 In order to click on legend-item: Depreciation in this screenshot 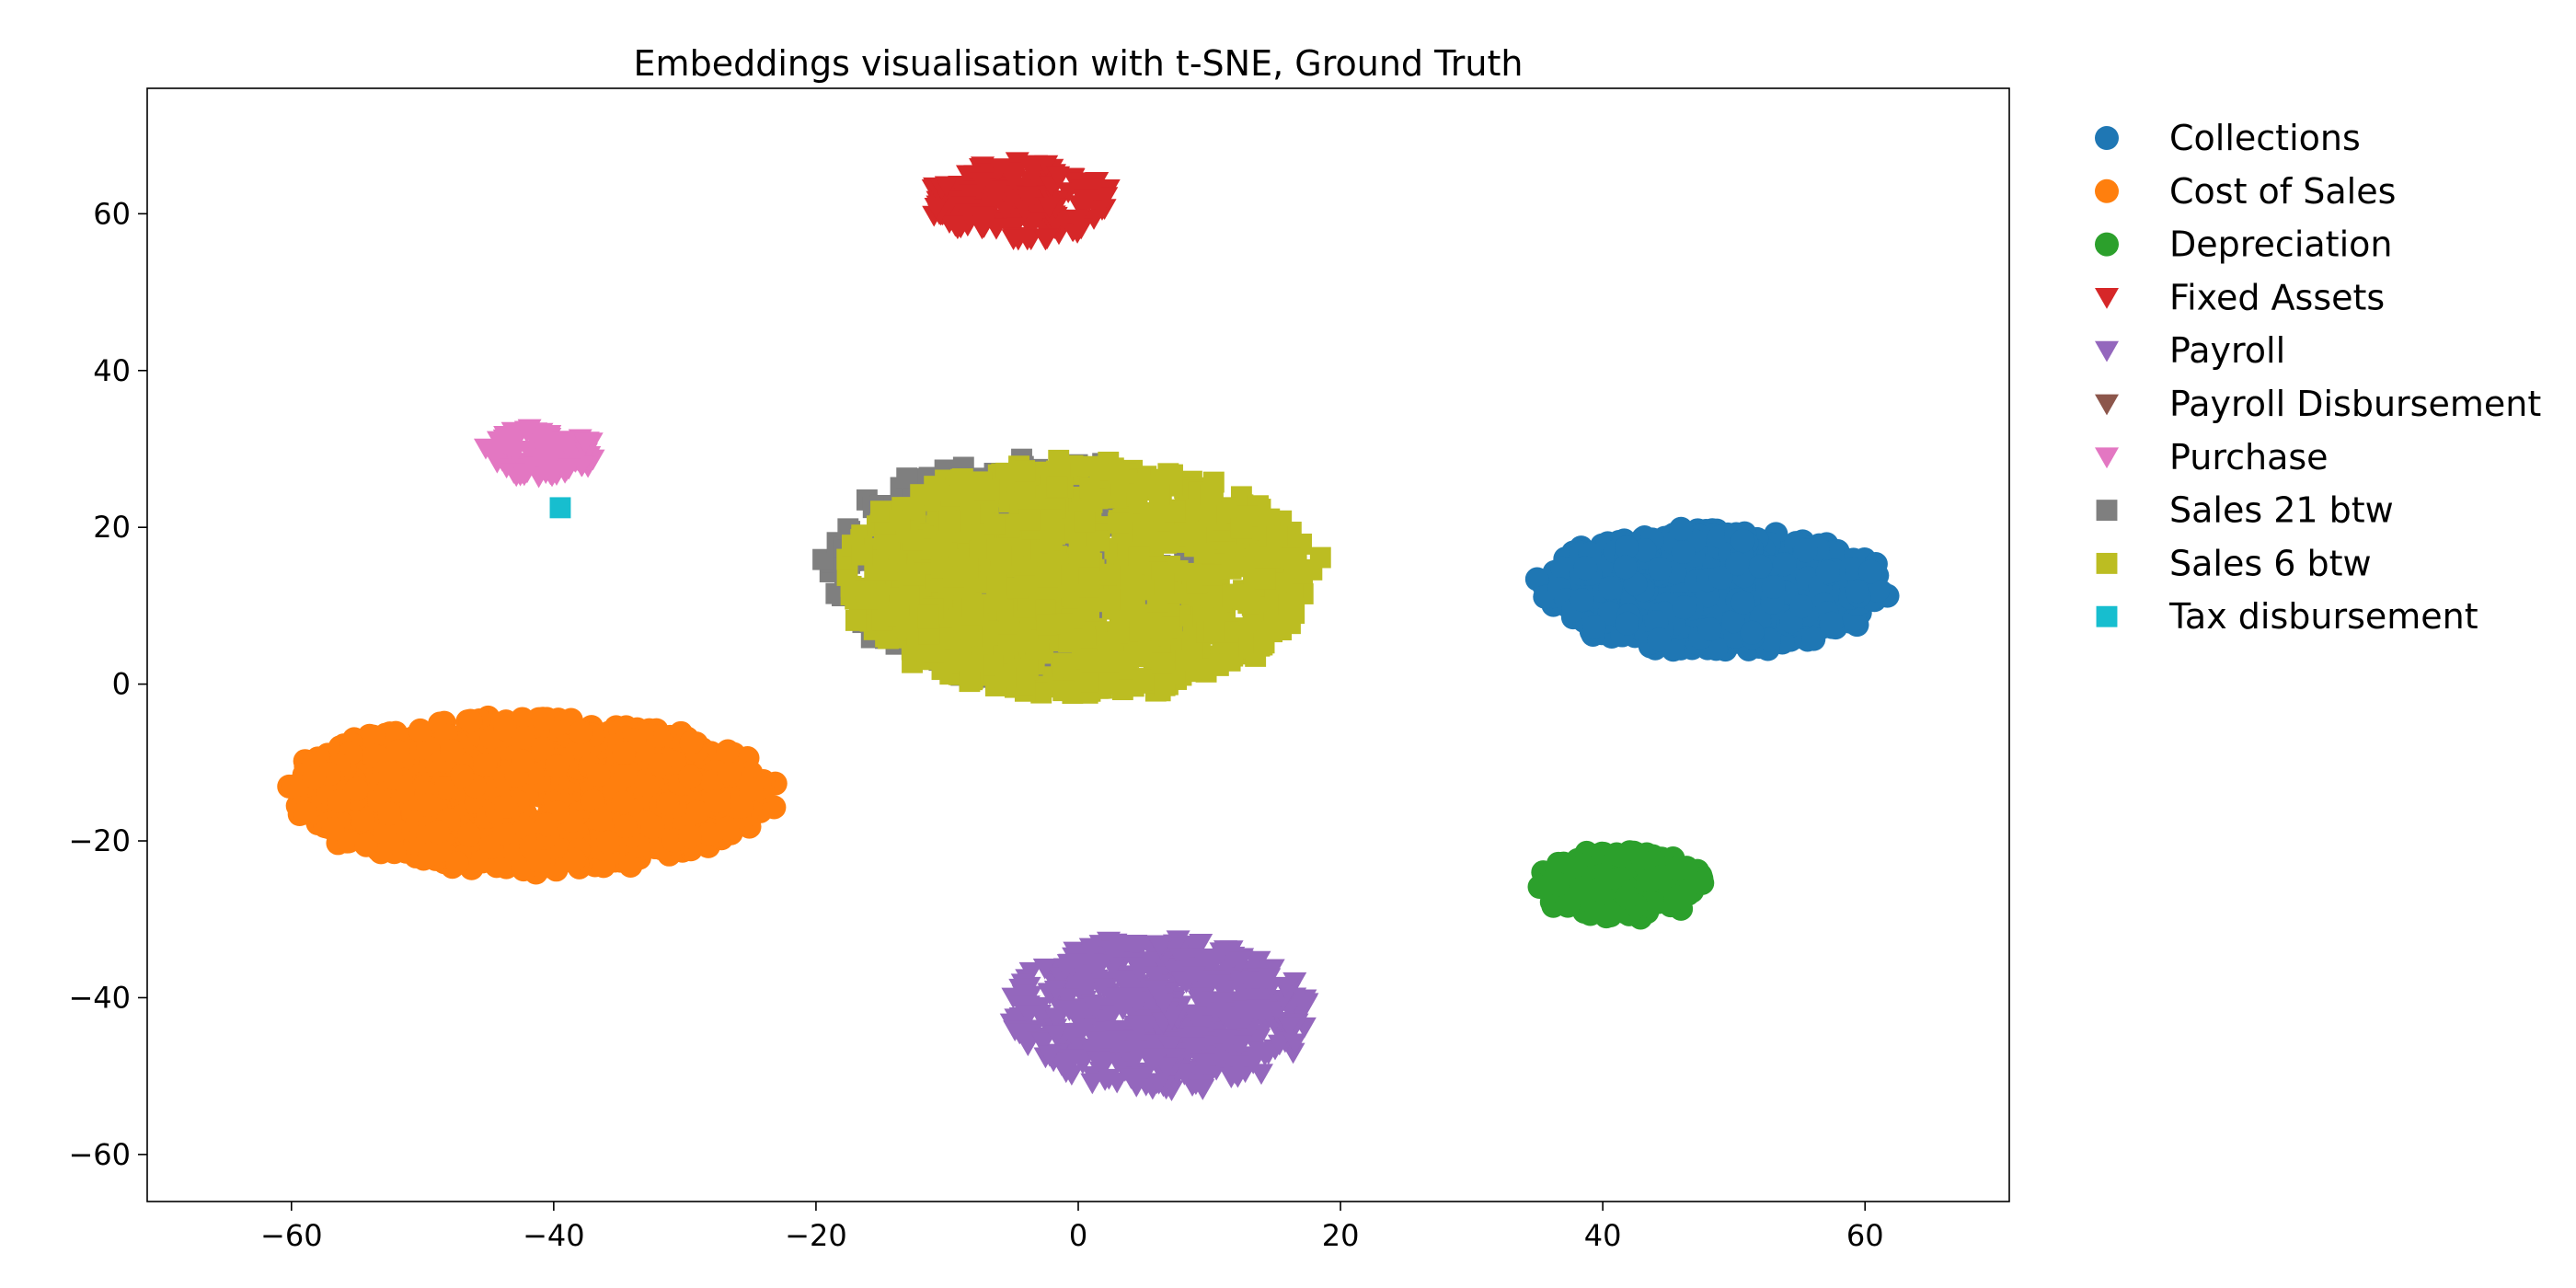, I will do `click(2243, 244)`.